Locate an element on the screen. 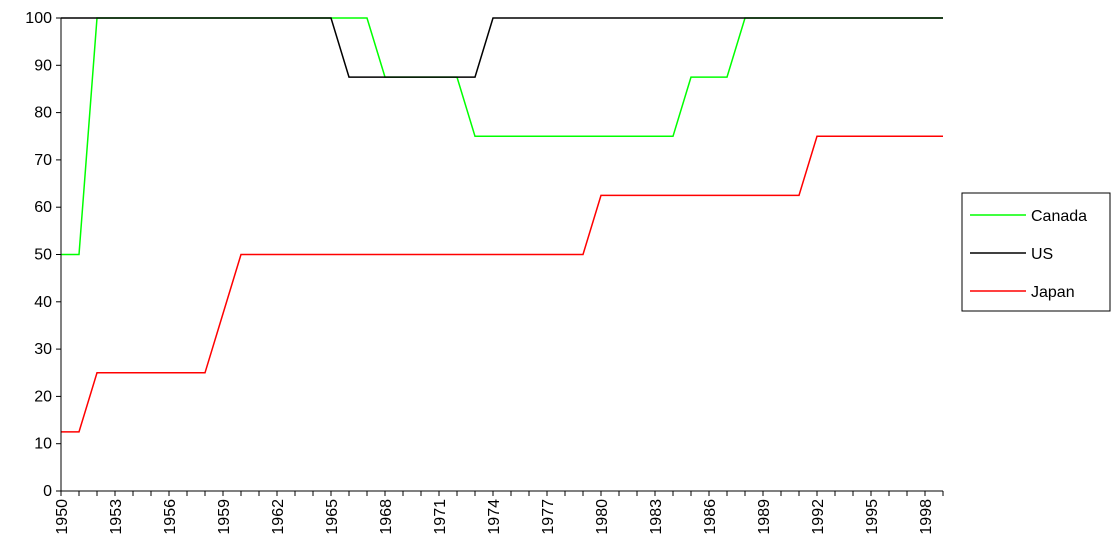 The image size is (1114, 556). x-tick-label: 1965 is located at coordinates (332, 517).